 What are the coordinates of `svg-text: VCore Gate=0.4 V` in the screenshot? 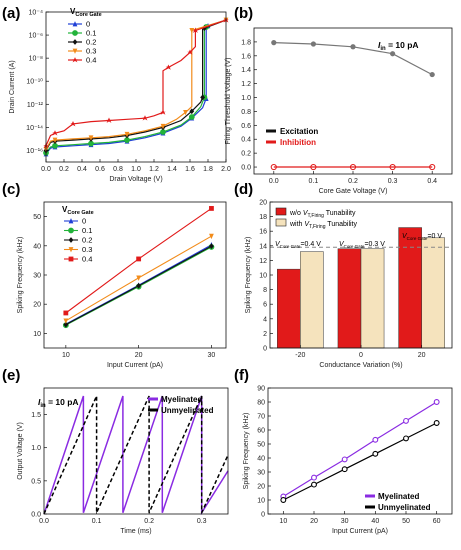 It's located at (298, 245).